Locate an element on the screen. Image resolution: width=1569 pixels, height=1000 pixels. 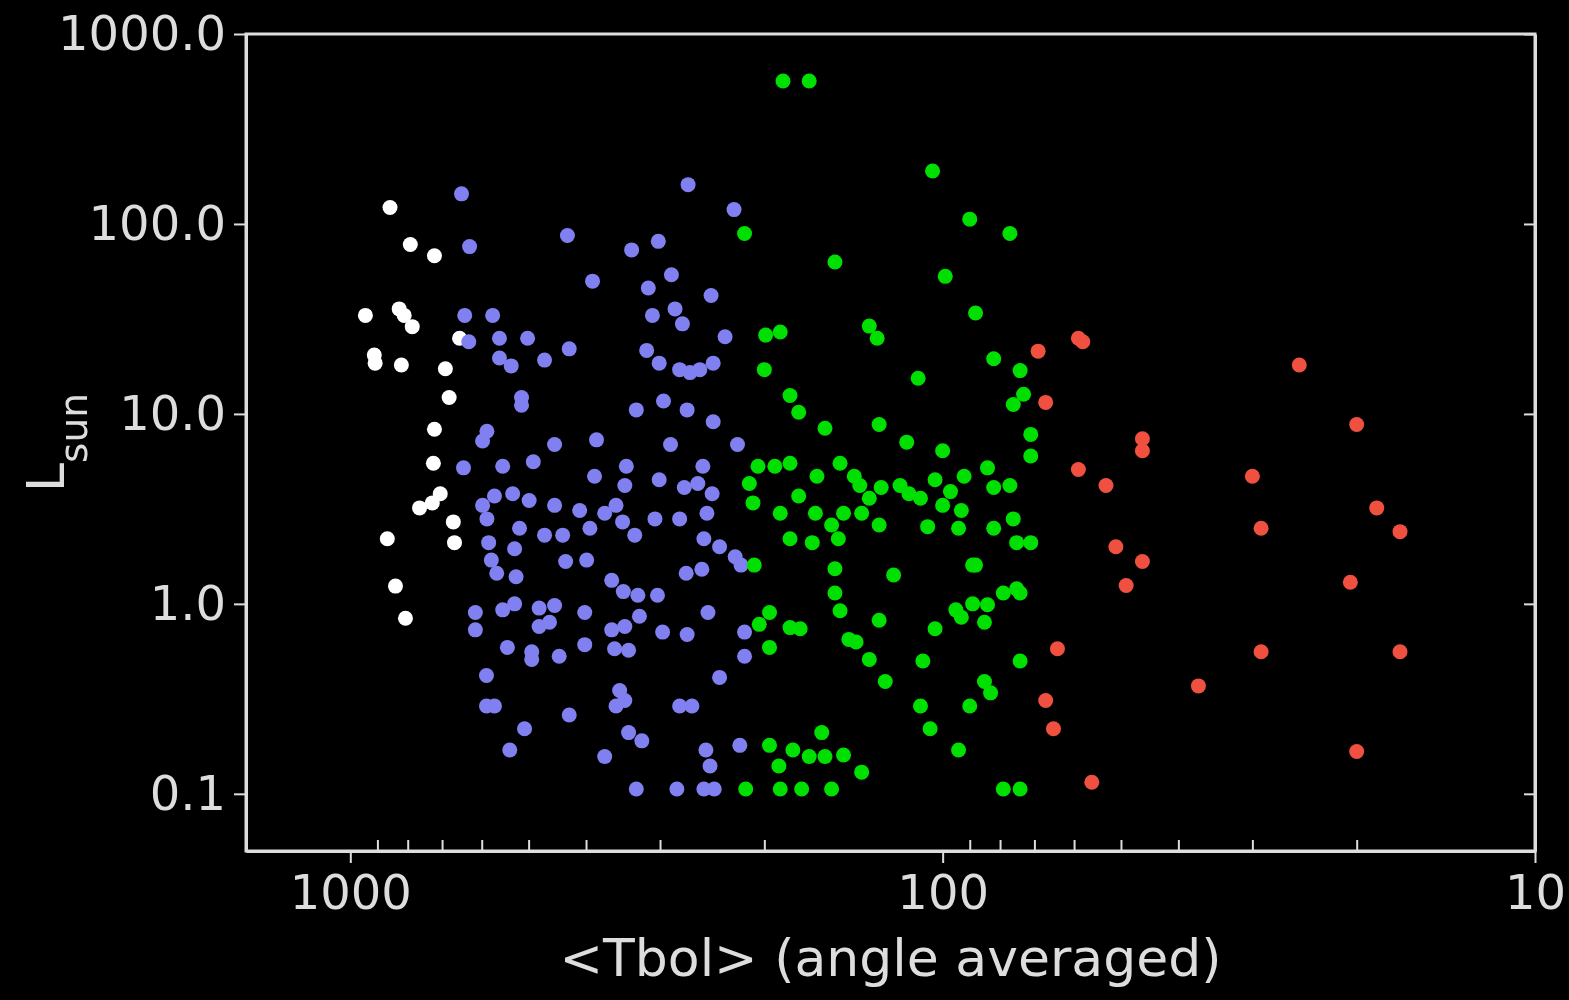
x-tick-label: 10 is located at coordinates (1535, 892).